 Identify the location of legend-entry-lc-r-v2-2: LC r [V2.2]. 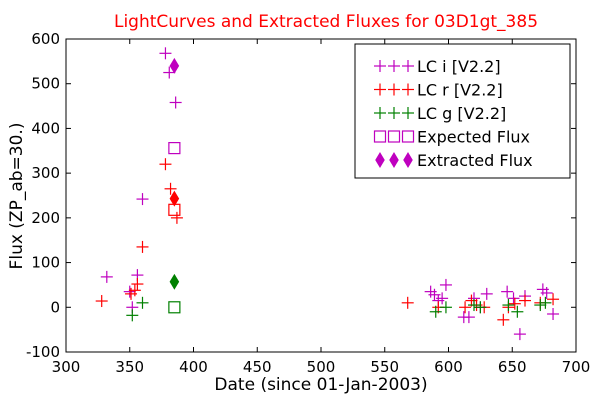
(438, 90).